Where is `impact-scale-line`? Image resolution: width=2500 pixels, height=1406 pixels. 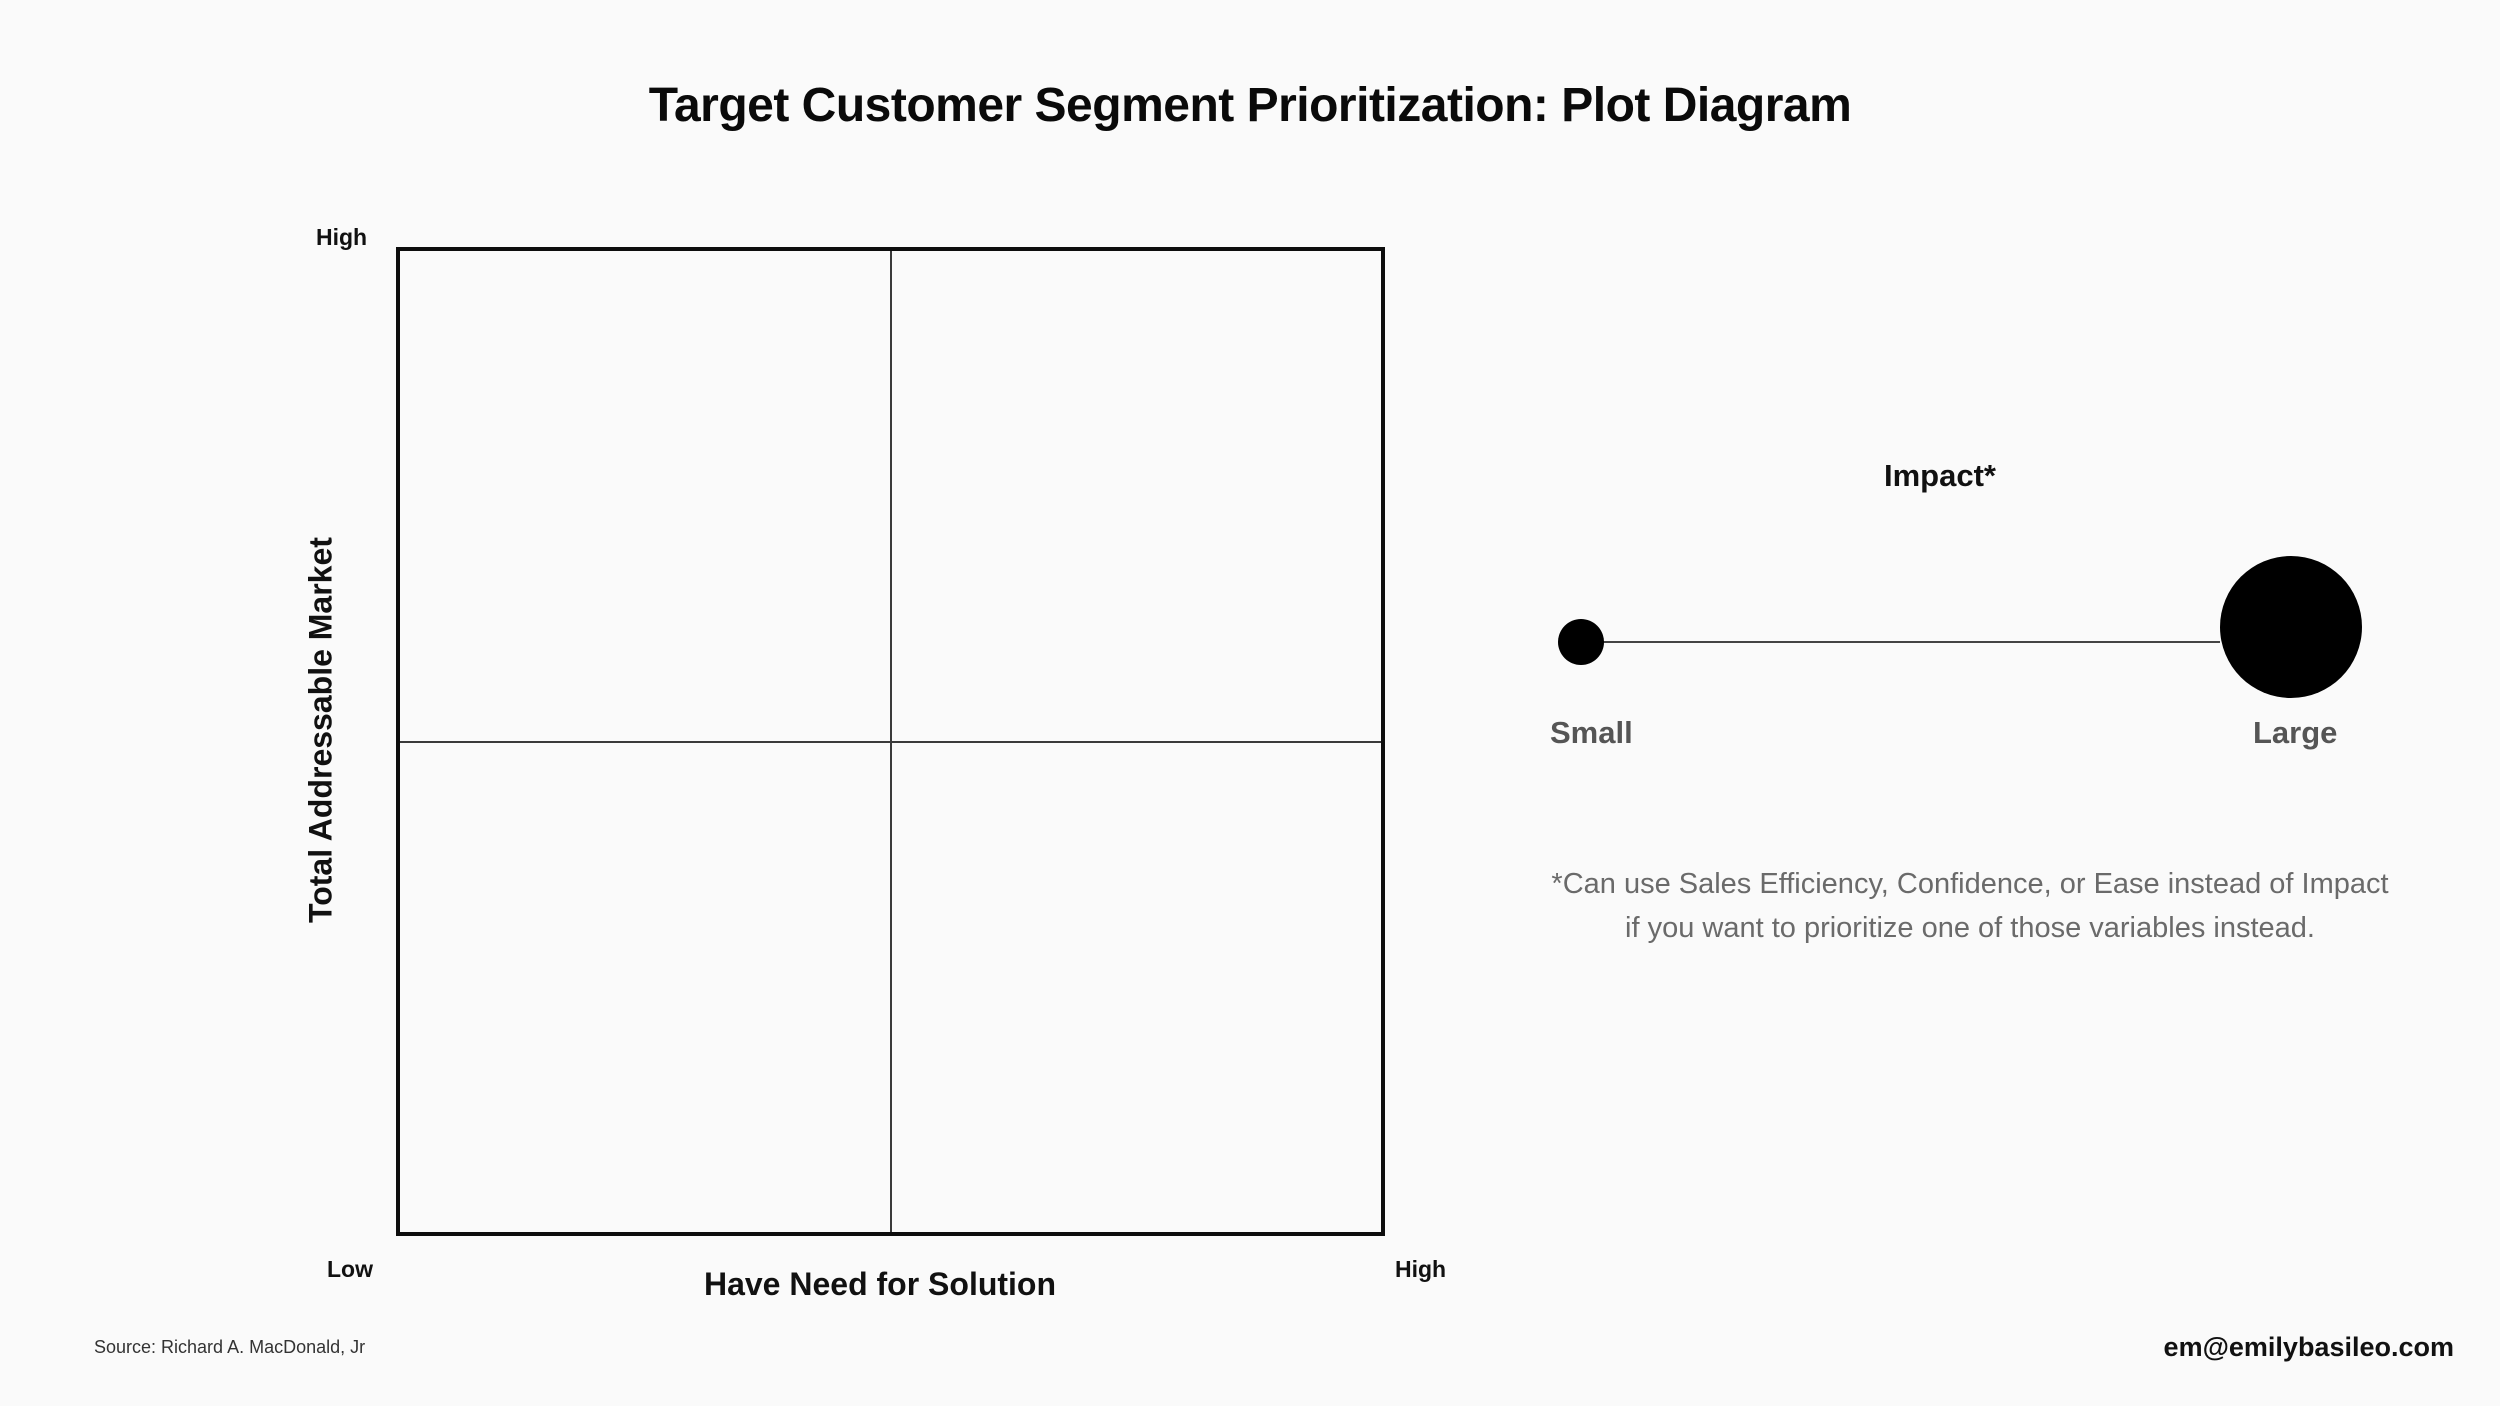 impact-scale-line is located at coordinates (1900, 642).